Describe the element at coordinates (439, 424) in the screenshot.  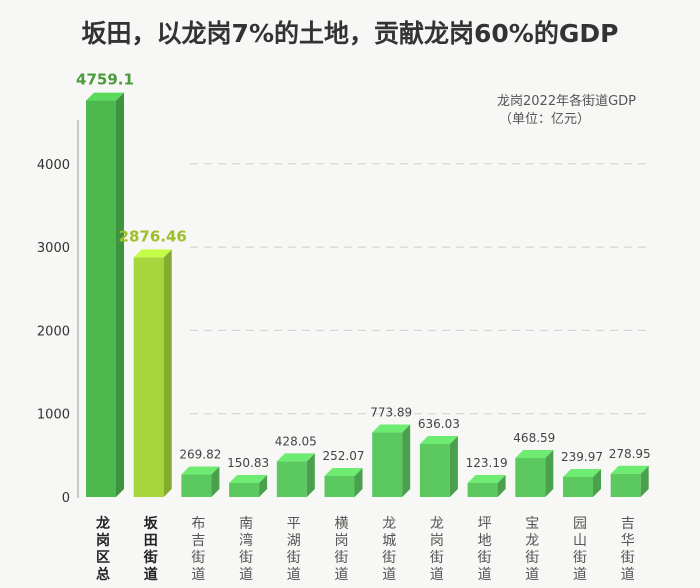
I see `data-label: 636.03` at that location.